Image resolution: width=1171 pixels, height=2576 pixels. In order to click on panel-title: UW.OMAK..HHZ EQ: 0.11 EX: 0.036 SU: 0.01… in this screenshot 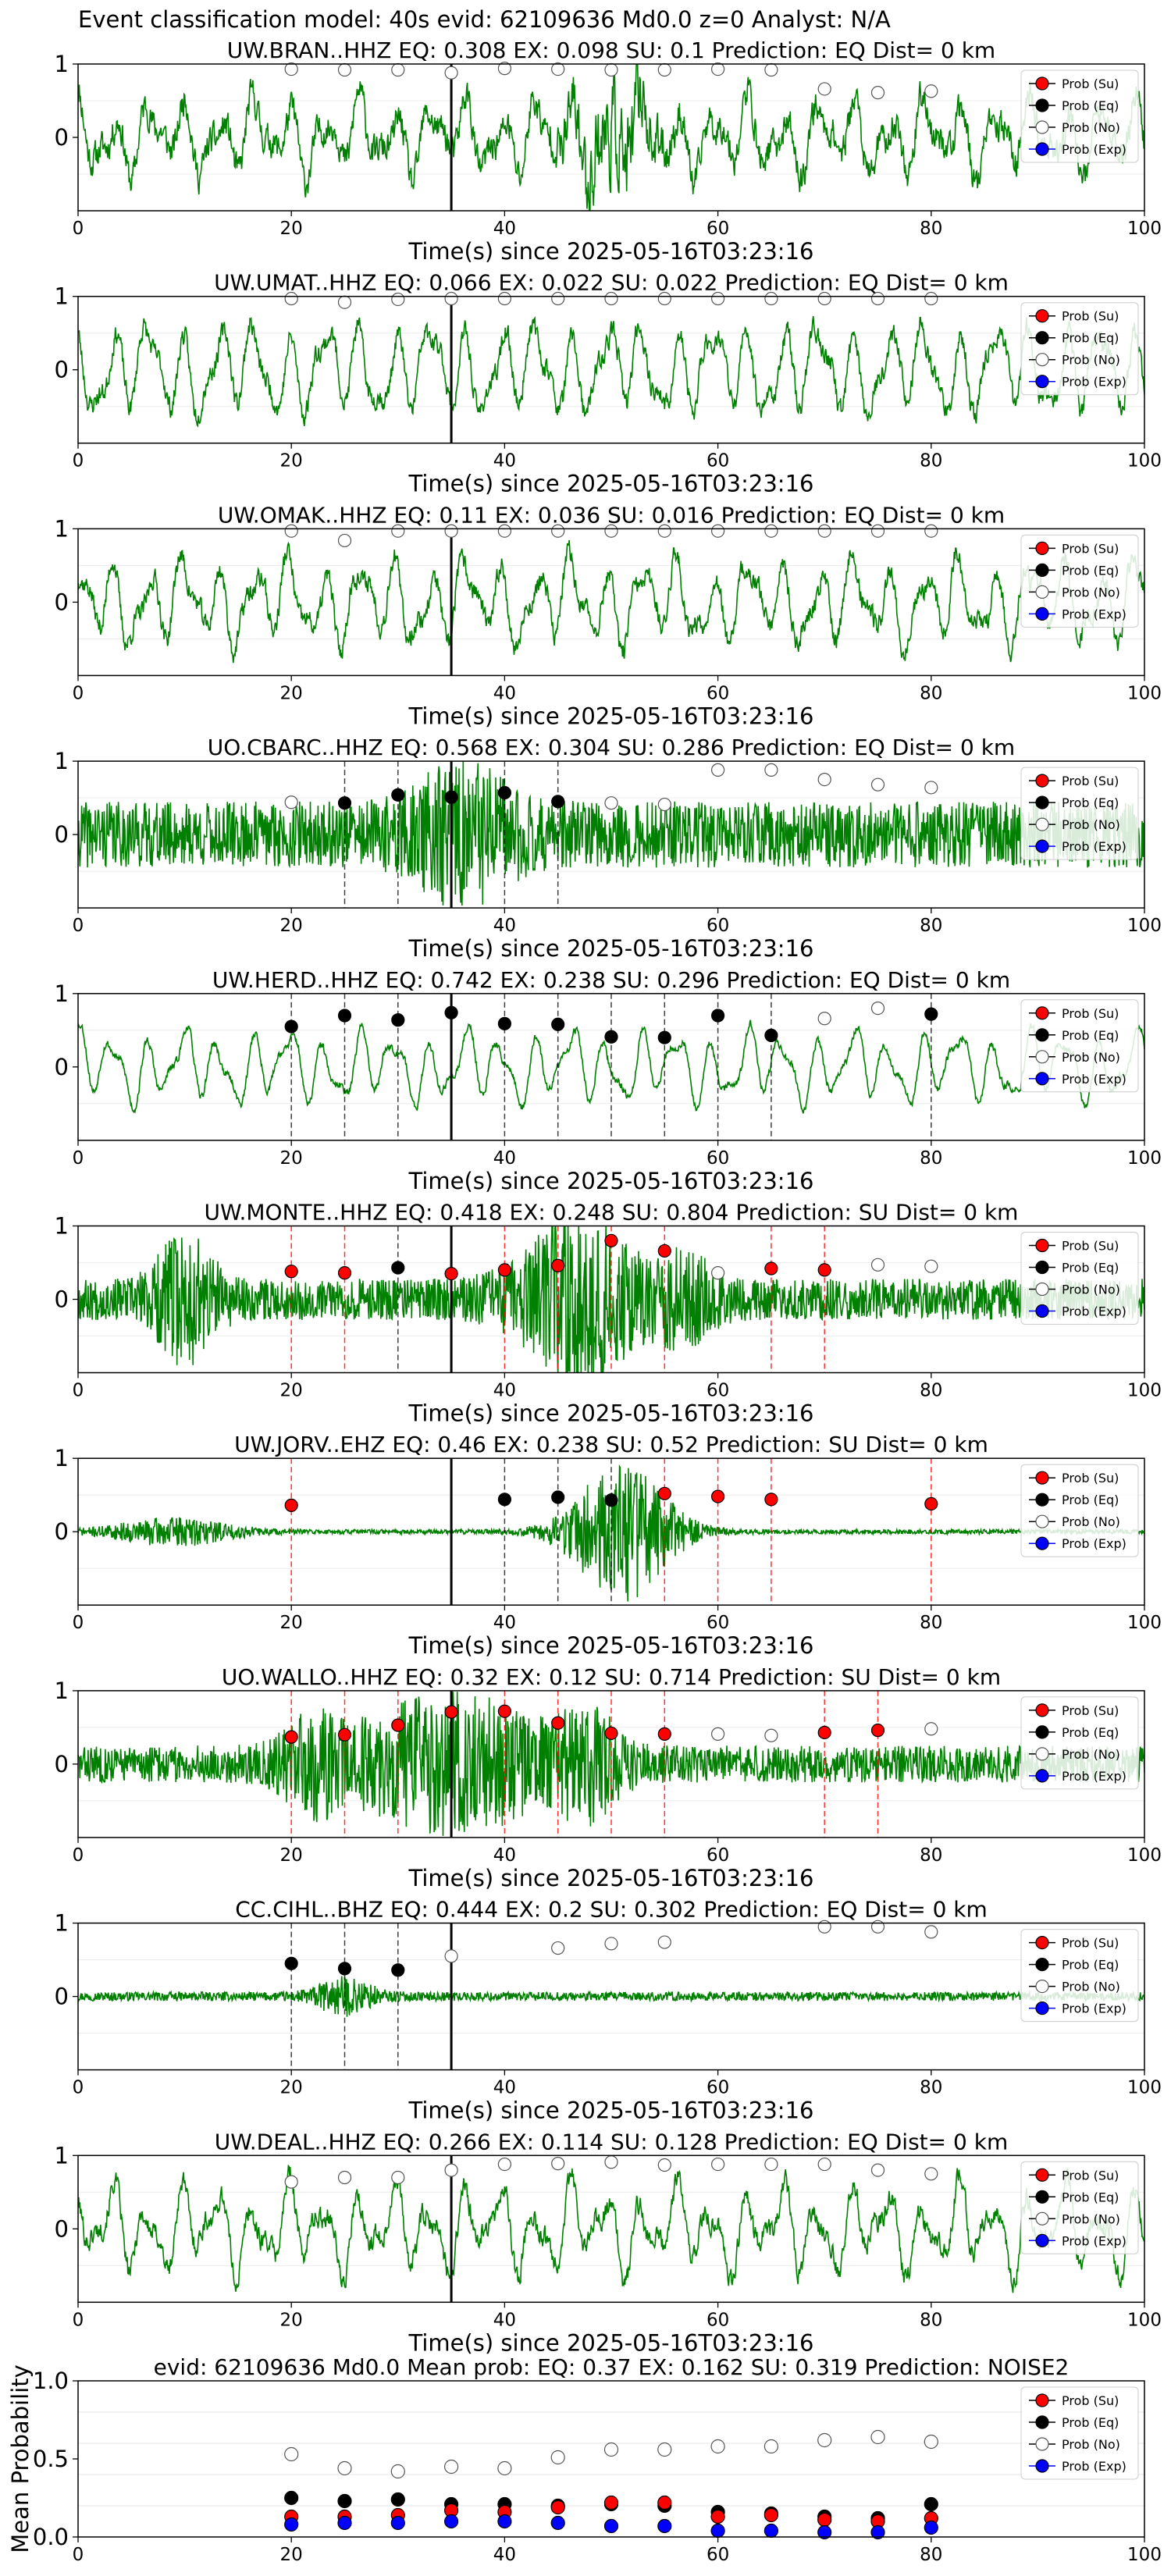, I will do `click(611, 515)`.